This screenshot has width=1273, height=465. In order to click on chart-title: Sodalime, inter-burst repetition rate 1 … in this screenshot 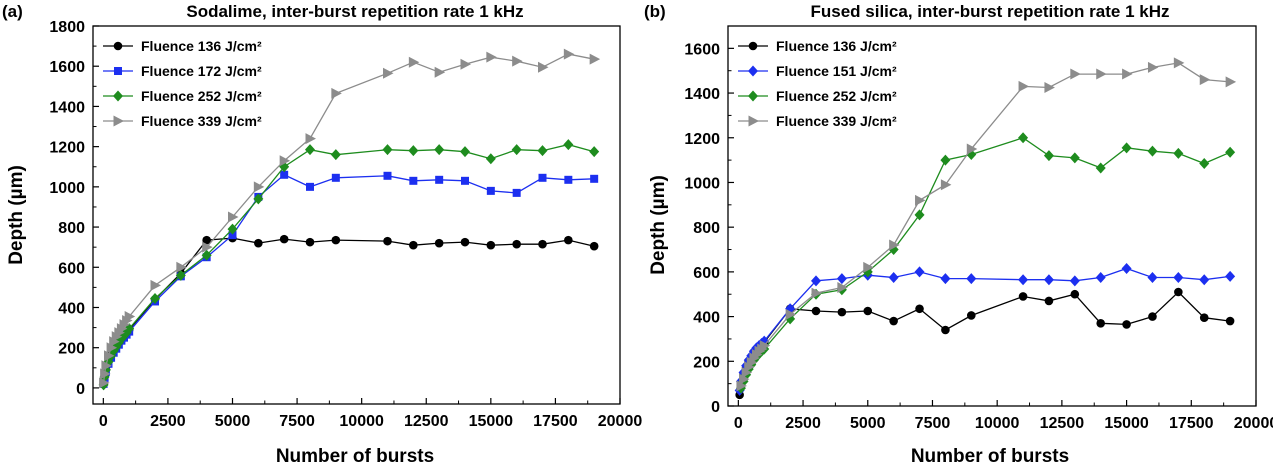, I will do `click(354, 11)`.